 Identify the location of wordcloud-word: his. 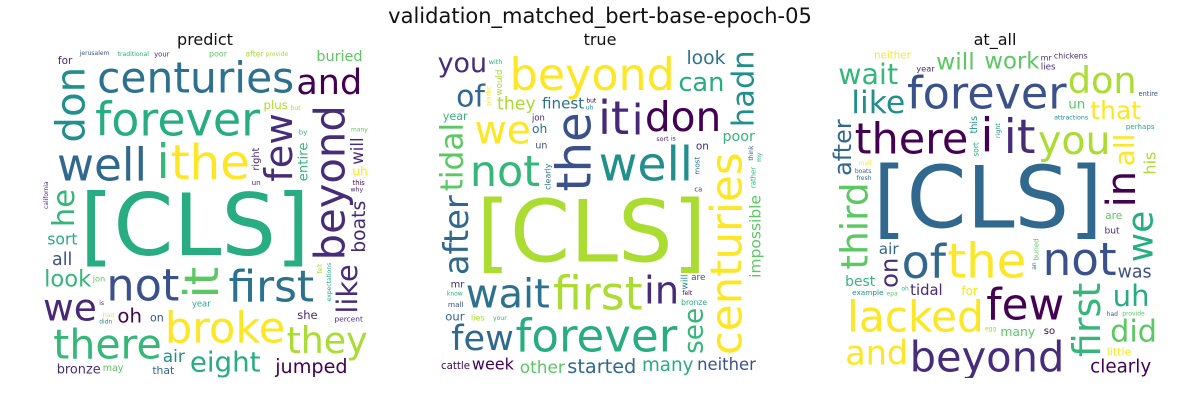
(1149, 163).